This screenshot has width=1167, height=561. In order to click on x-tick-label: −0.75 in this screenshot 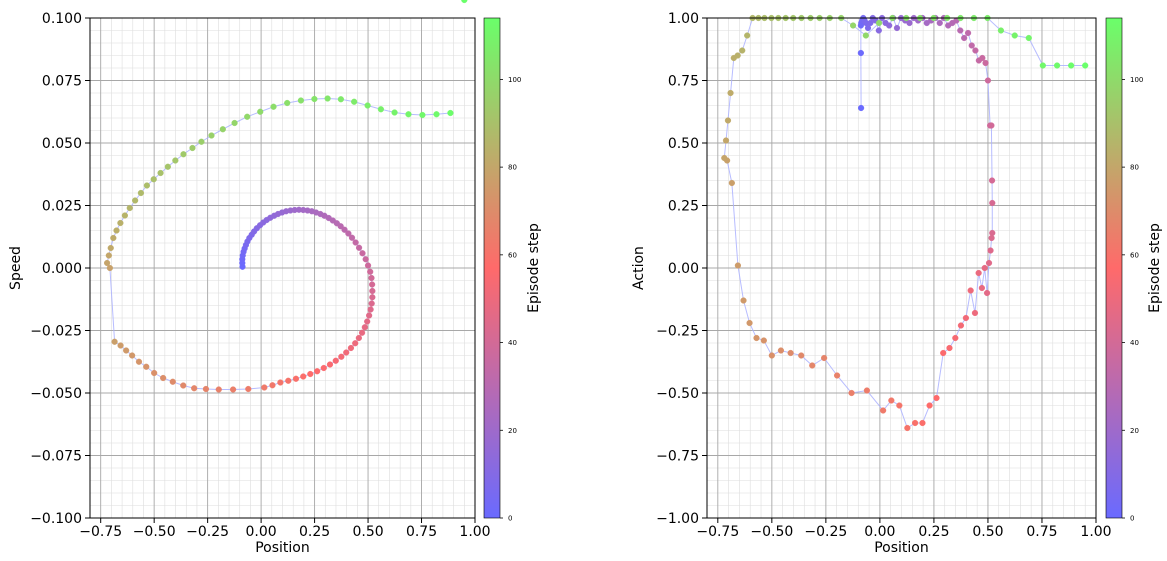, I will do `click(717, 532)`.